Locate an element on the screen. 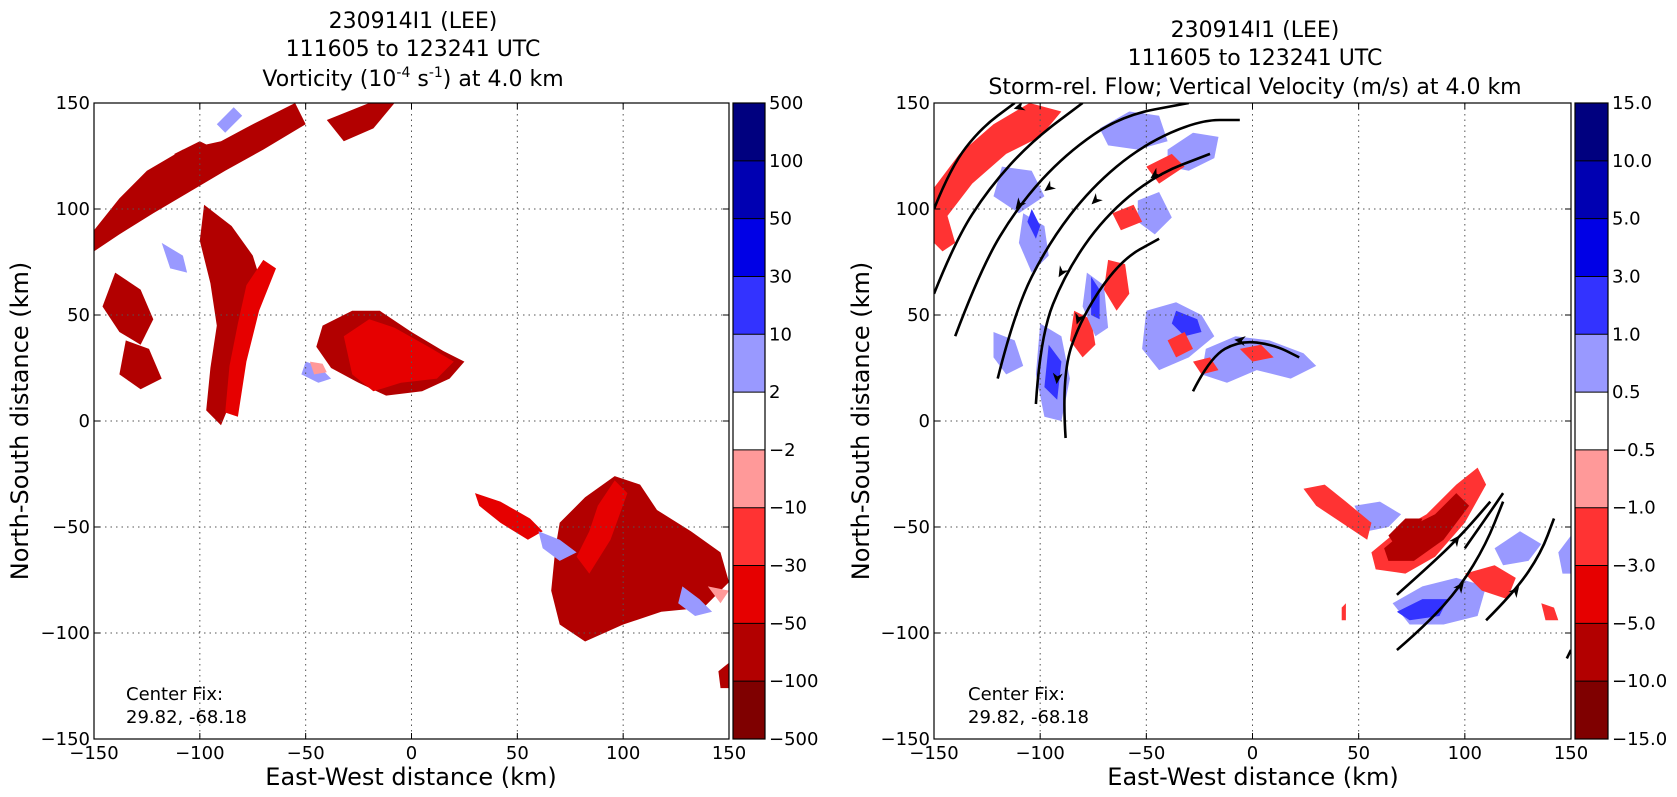 This screenshot has width=1677, height=797. colorbar-tick-label: 10 is located at coordinates (780, 334).